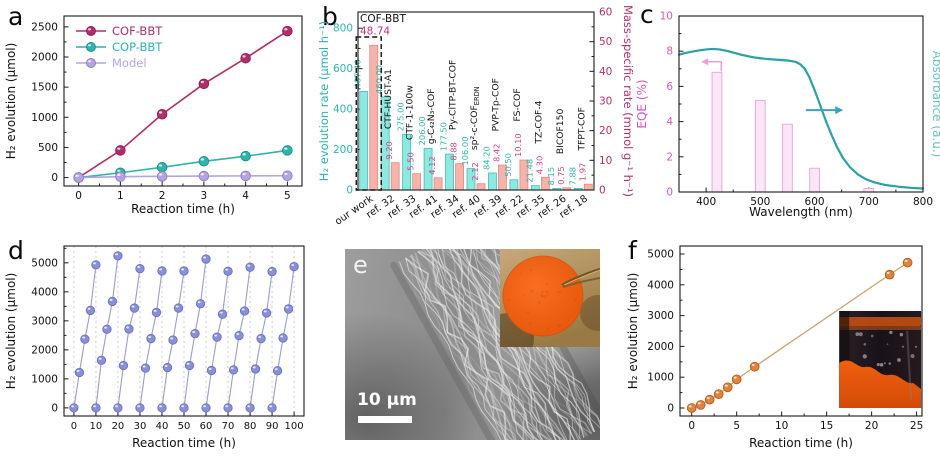  What do you see at coordinates (801, 212) in the screenshot?
I see `svg-text: Wavelength (nm)` at bounding box center [801, 212].